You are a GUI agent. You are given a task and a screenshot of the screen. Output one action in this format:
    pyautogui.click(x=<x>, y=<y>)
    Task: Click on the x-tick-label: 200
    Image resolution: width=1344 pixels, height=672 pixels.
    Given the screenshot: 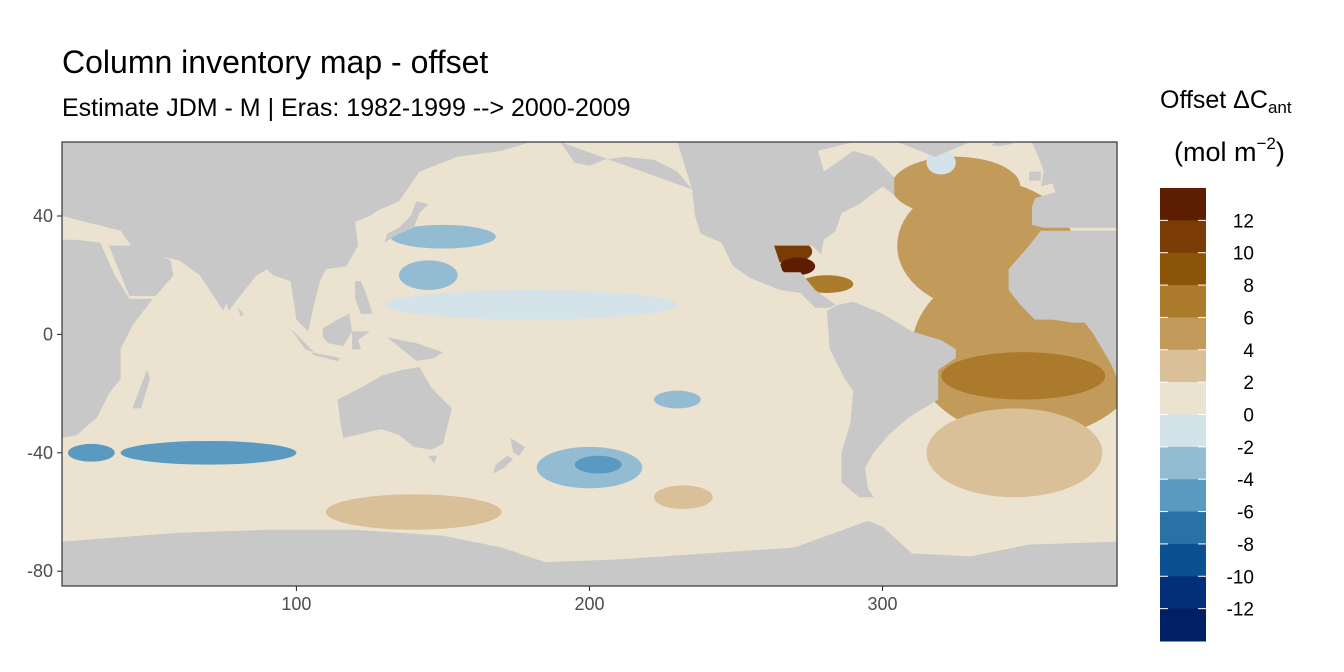 What is the action you would take?
    pyautogui.click(x=589, y=604)
    